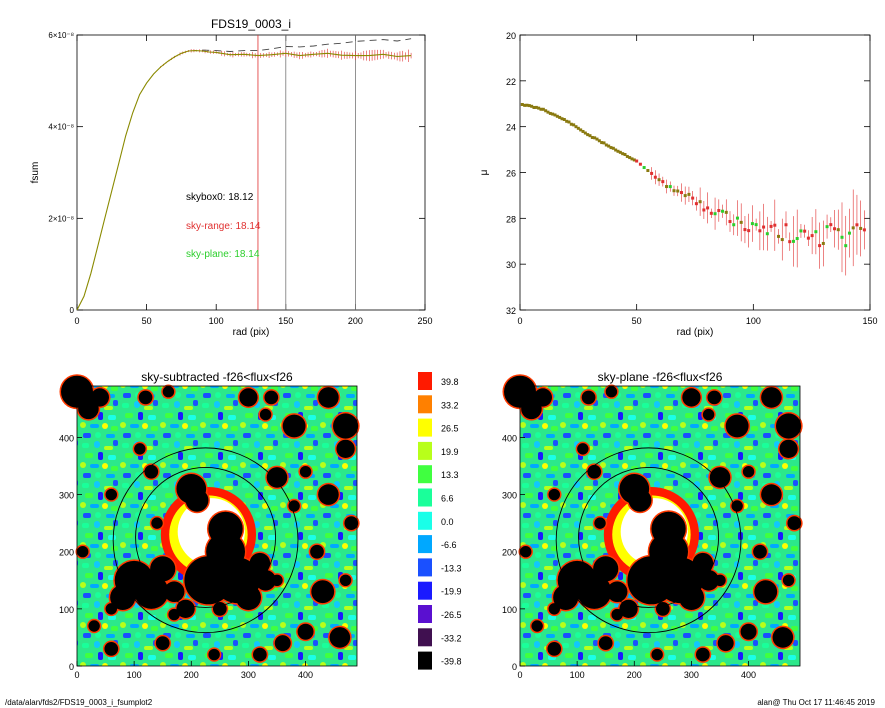  I want to click on mu-ytick-label: 26, so click(511, 174).